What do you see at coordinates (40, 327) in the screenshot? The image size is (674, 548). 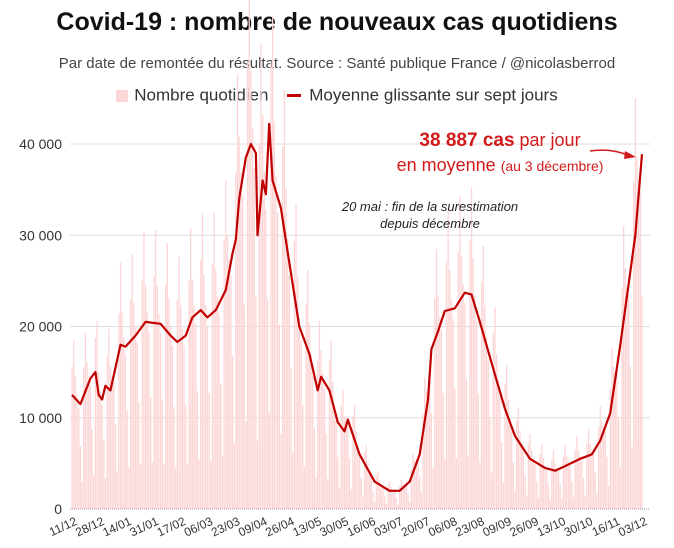 I see `y-tick-label: 20 000` at bounding box center [40, 327].